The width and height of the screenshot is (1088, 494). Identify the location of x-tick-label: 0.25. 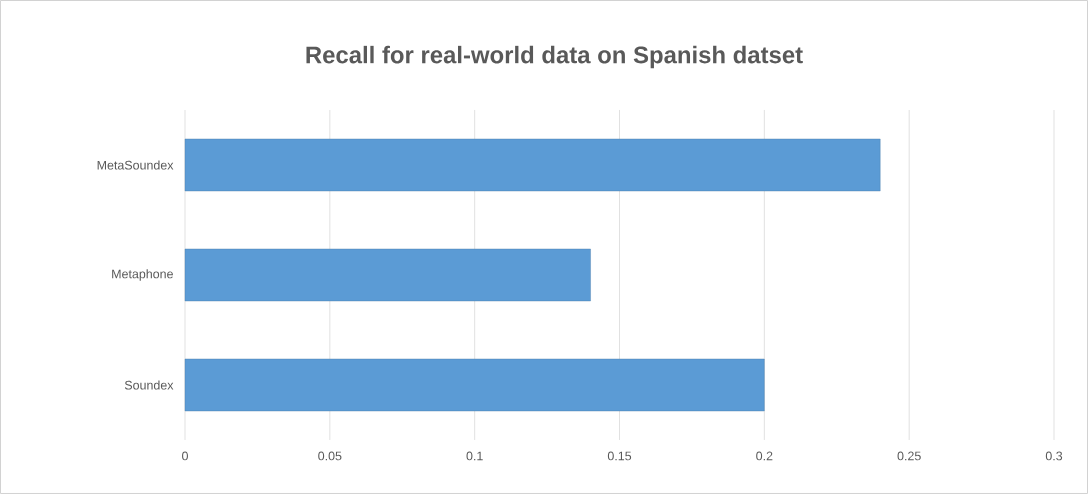
(909, 456).